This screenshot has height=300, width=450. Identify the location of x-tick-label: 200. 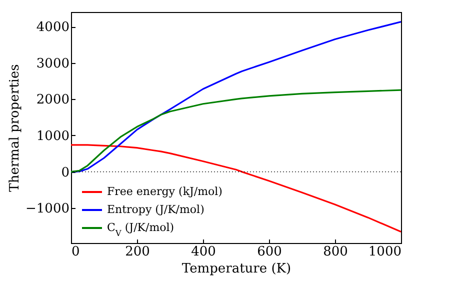
(137, 252).